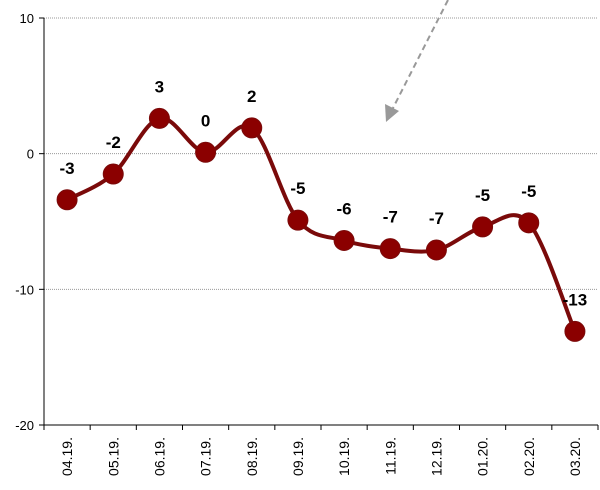 Image resolution: width=600 pixels, height=490 pixels. I want to click on y-tick-labels: -20 -10 0 10, so click(24, 222).